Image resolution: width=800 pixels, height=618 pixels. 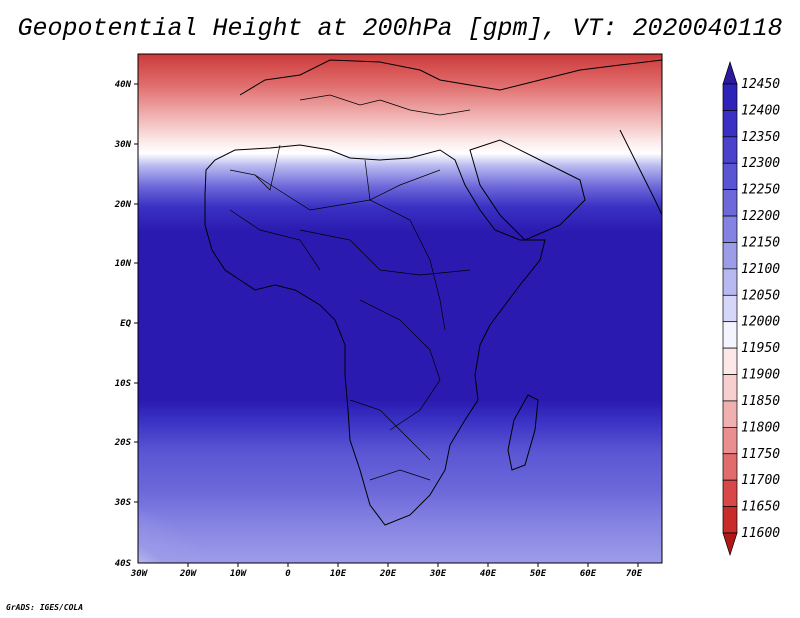 I want to click on lon-label: 20E, so click(x=388, y=574).